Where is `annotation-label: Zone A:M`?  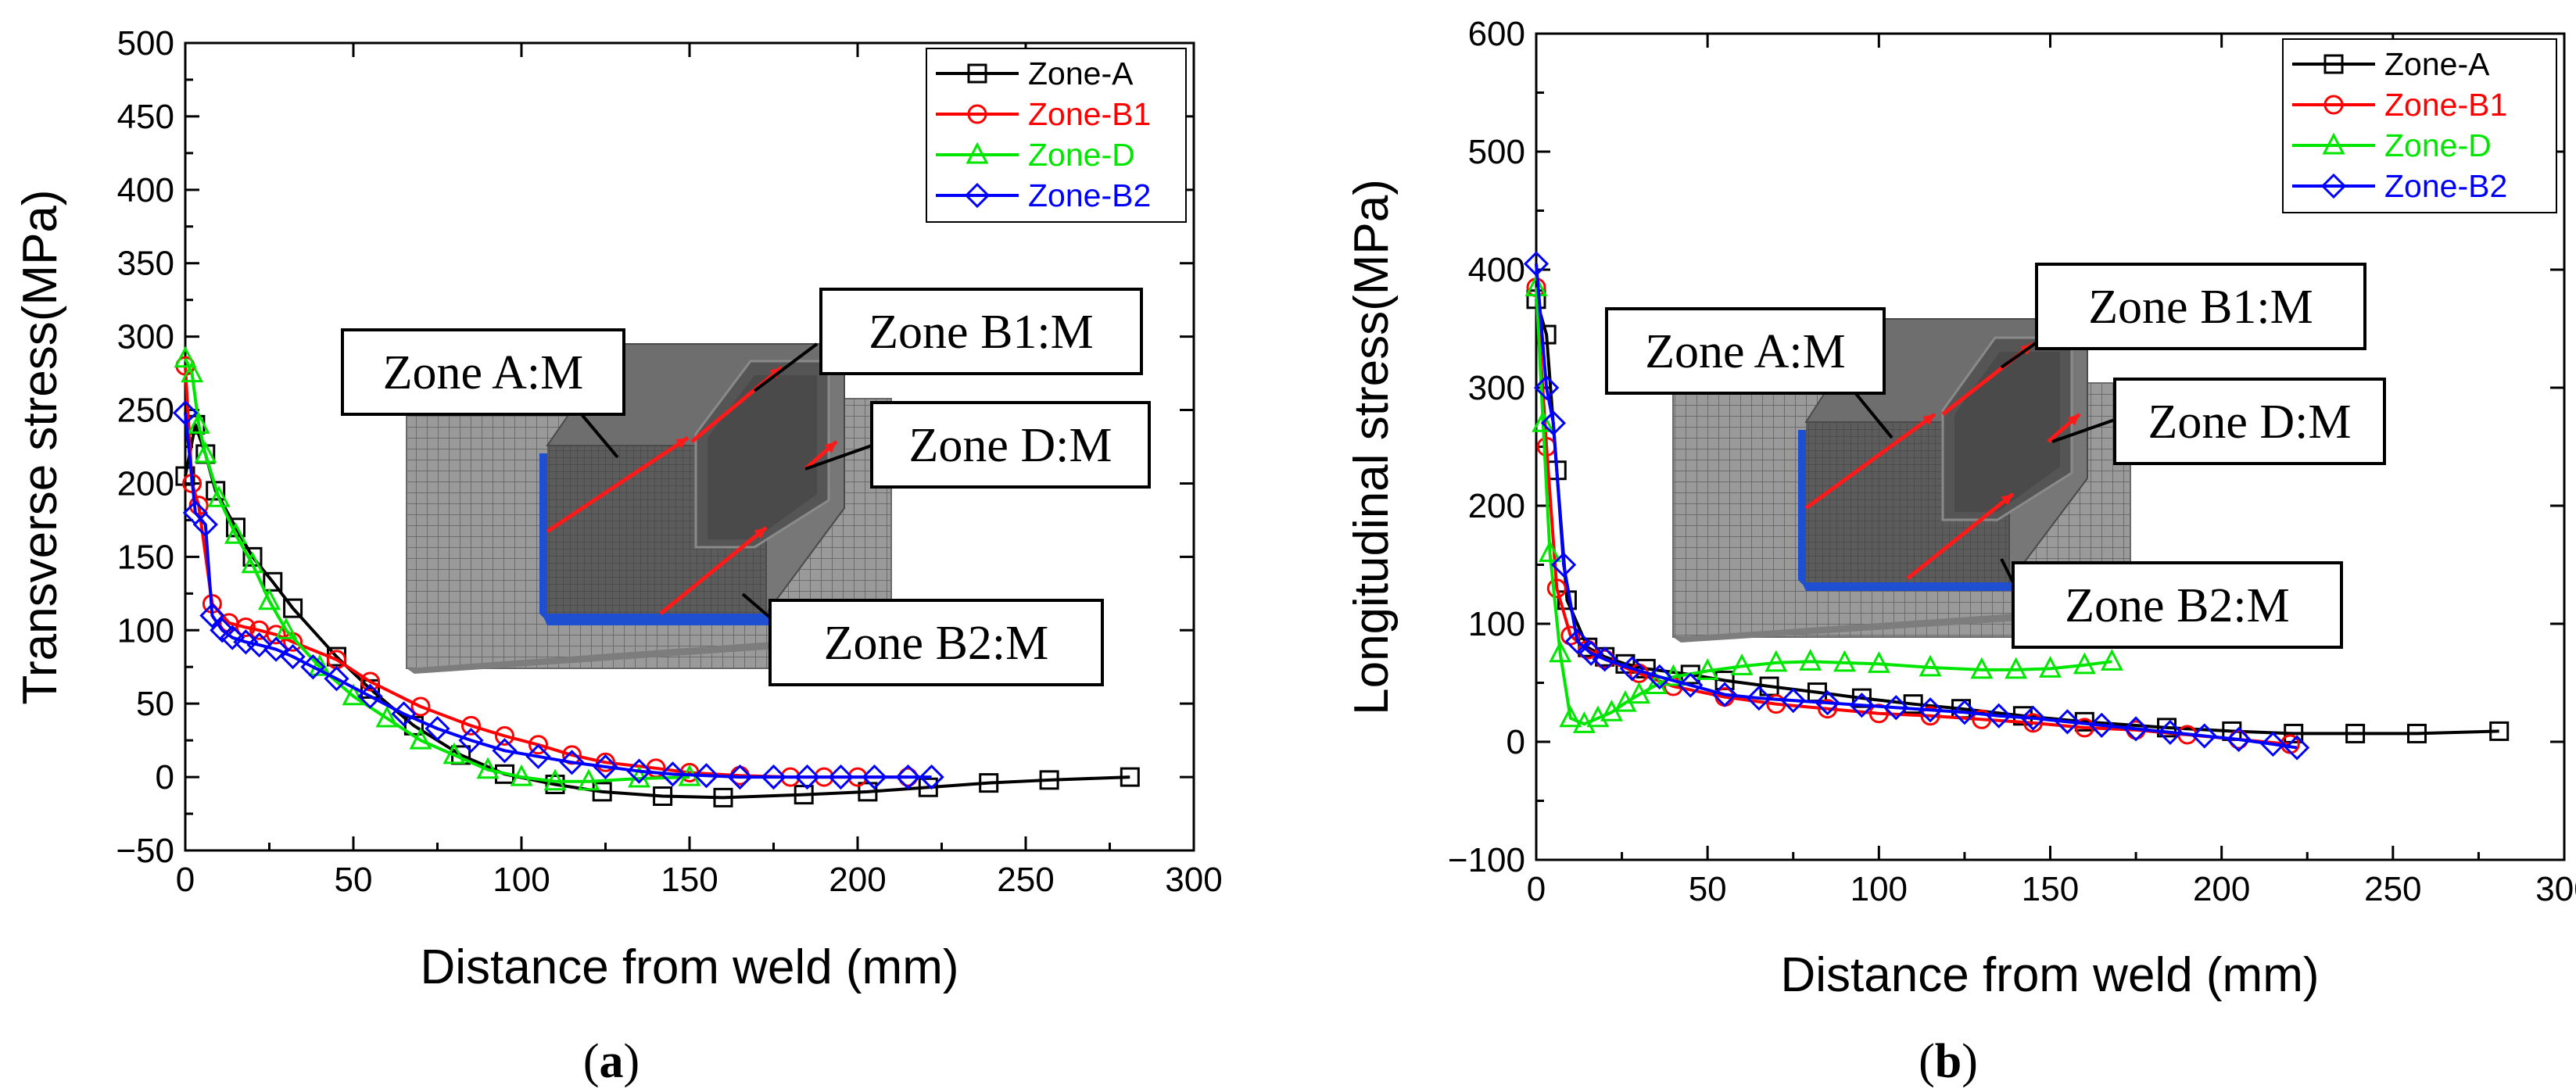
annotation-label: Zone A:M is located at coordinates (1745, 351).